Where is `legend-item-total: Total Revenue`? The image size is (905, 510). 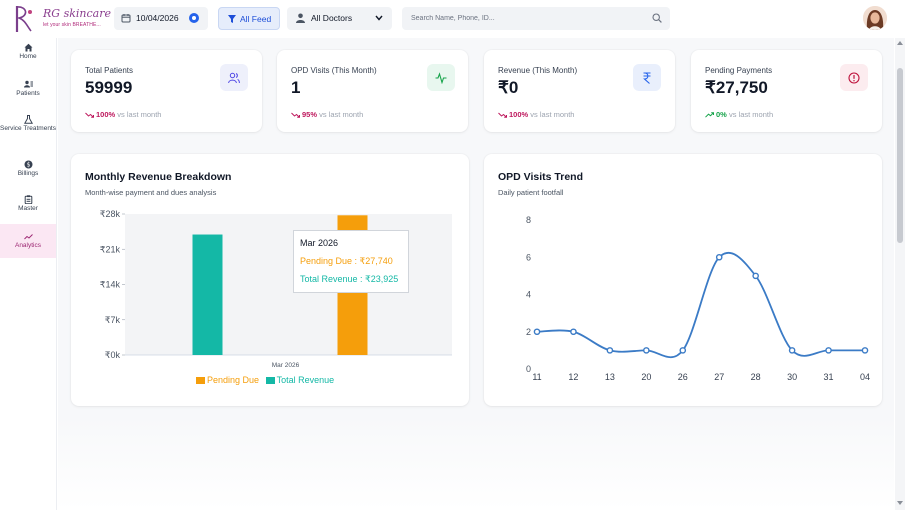 legend-item-total: Total Revenue is located at coordinates (300, 380).